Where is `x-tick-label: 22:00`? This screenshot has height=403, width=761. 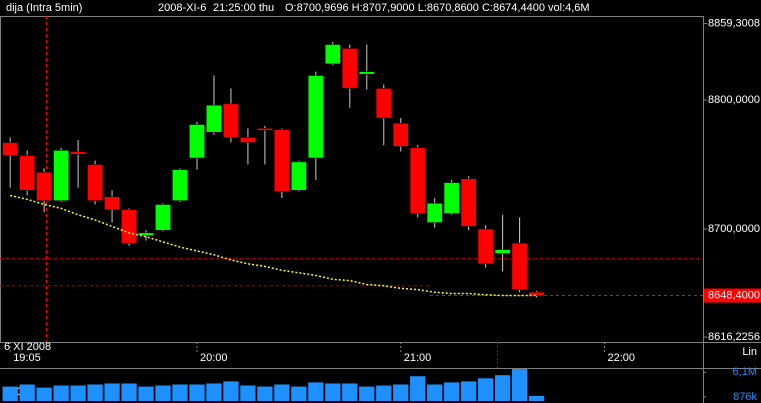 x-tick-label: 22:00 is located at coordinates (622, 358).